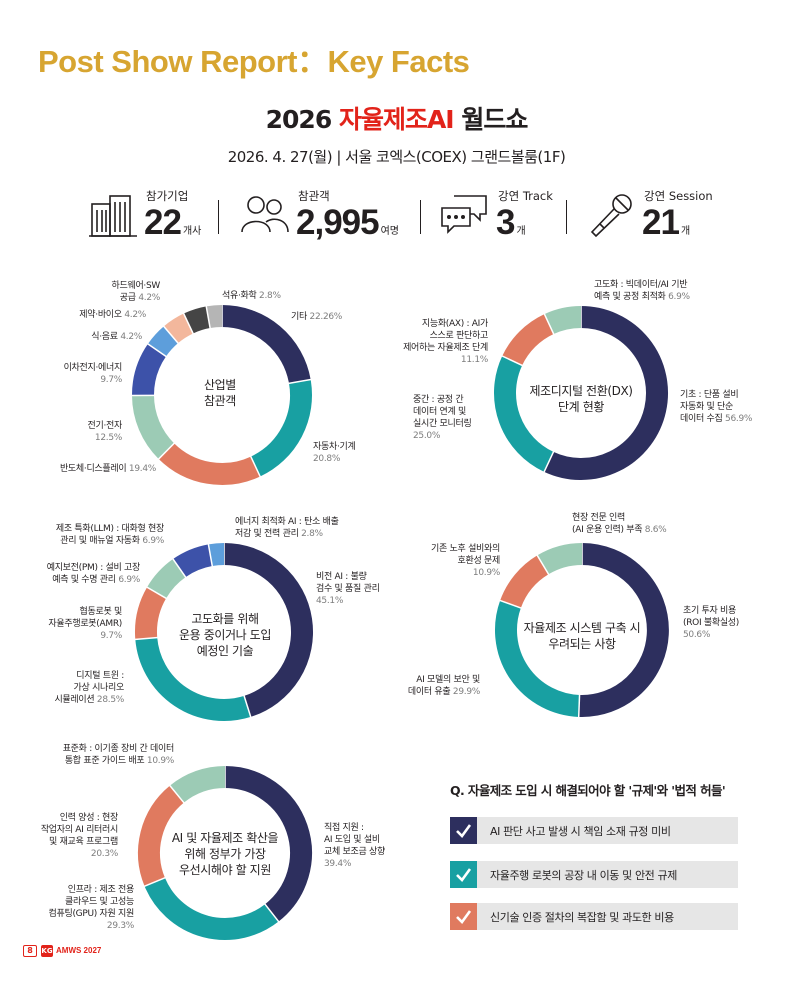 The image size is (793, 982). Describe the element at coordinates (611, 216) in the screenshot. I see `microphone-icon` at that location.